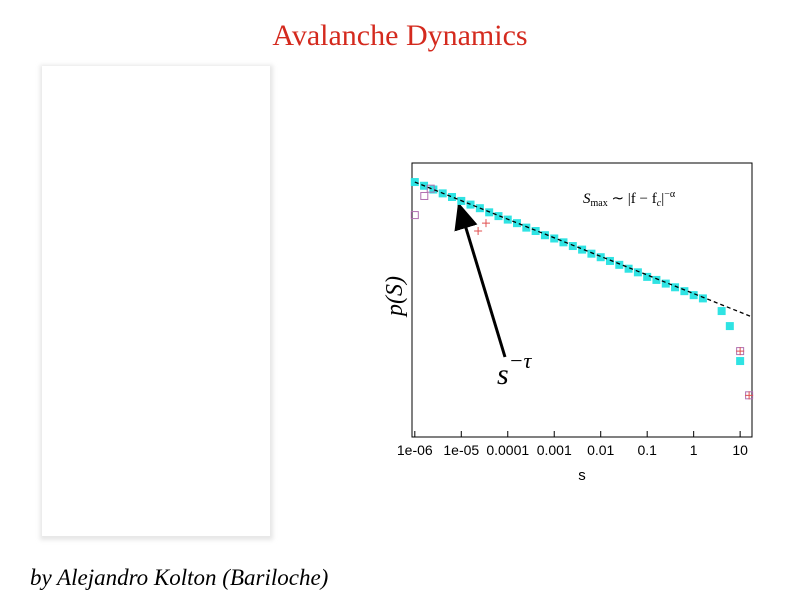 This screenshot has height=599, width=799. I want to click on annotation: s−τ, so click(515, 369).